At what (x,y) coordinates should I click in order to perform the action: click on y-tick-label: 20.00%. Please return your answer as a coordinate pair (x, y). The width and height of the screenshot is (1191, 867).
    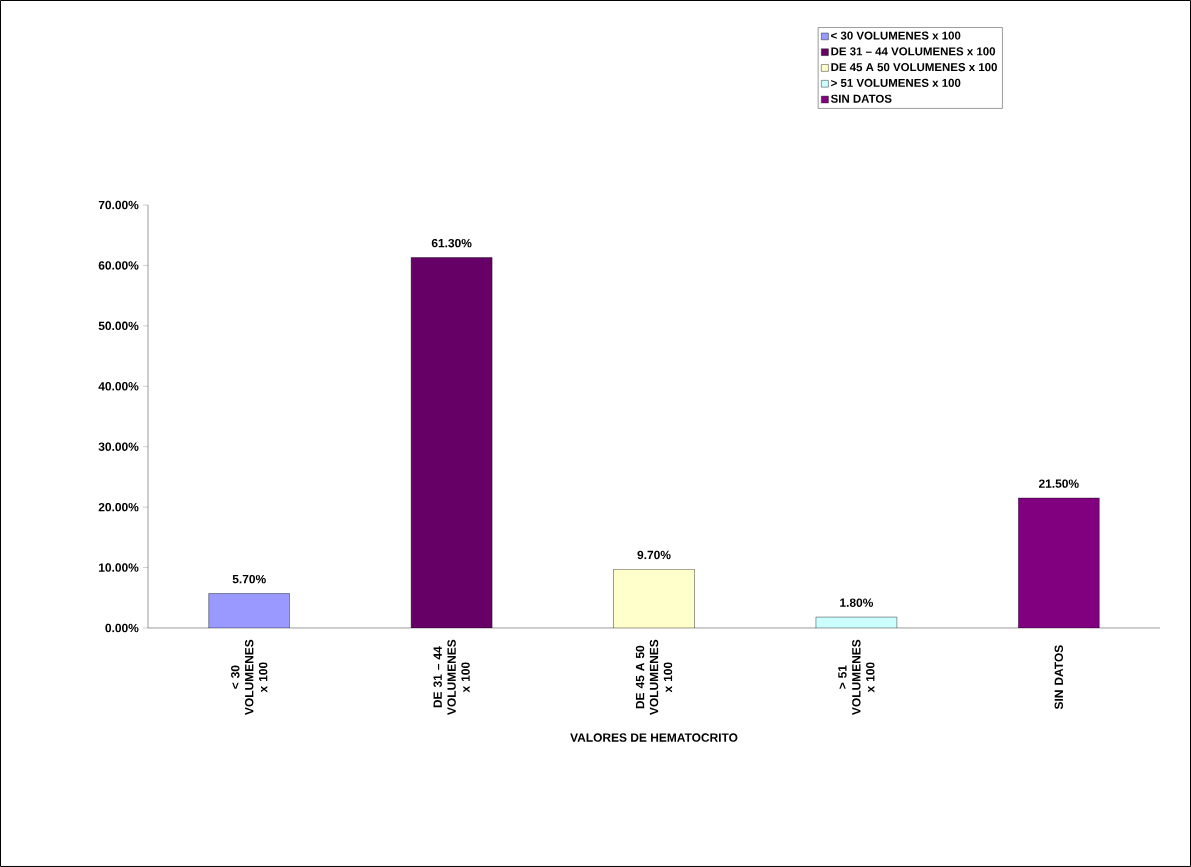
    Looking at the image, I should click on (118, 507).